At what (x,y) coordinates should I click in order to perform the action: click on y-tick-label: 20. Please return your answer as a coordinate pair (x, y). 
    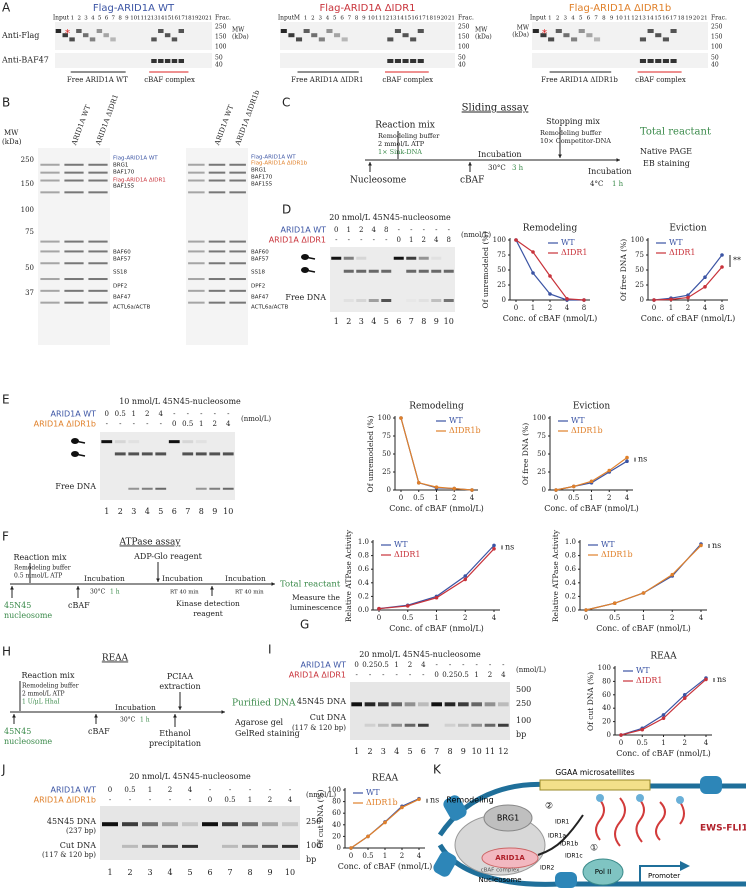
    Looking at the image, I should click on (606, 722).